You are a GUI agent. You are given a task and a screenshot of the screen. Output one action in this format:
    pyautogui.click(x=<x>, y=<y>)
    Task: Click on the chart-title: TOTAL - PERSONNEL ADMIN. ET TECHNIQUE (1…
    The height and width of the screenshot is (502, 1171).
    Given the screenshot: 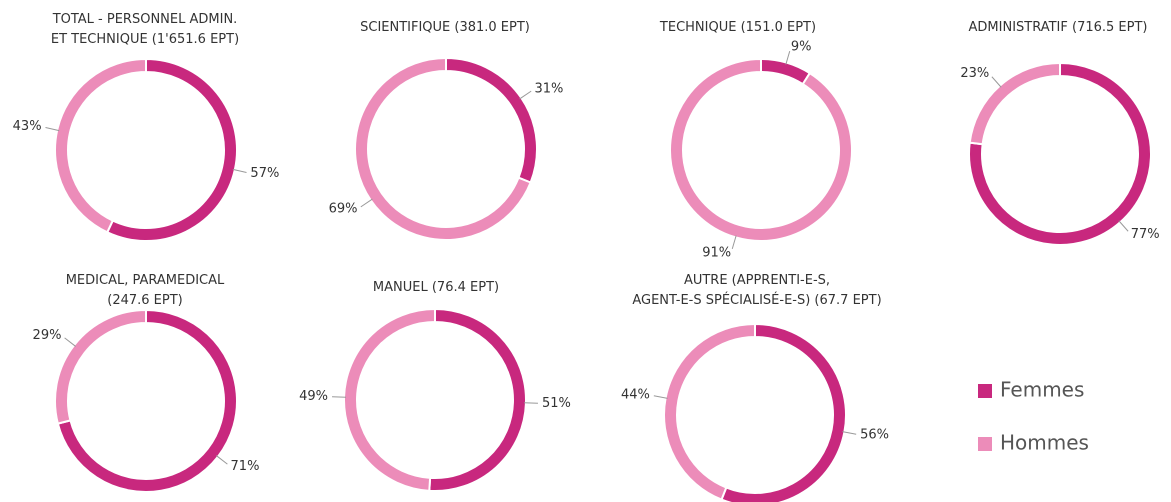 What is the action you would take?
    pyautogui.click(x=145, y=29)
    